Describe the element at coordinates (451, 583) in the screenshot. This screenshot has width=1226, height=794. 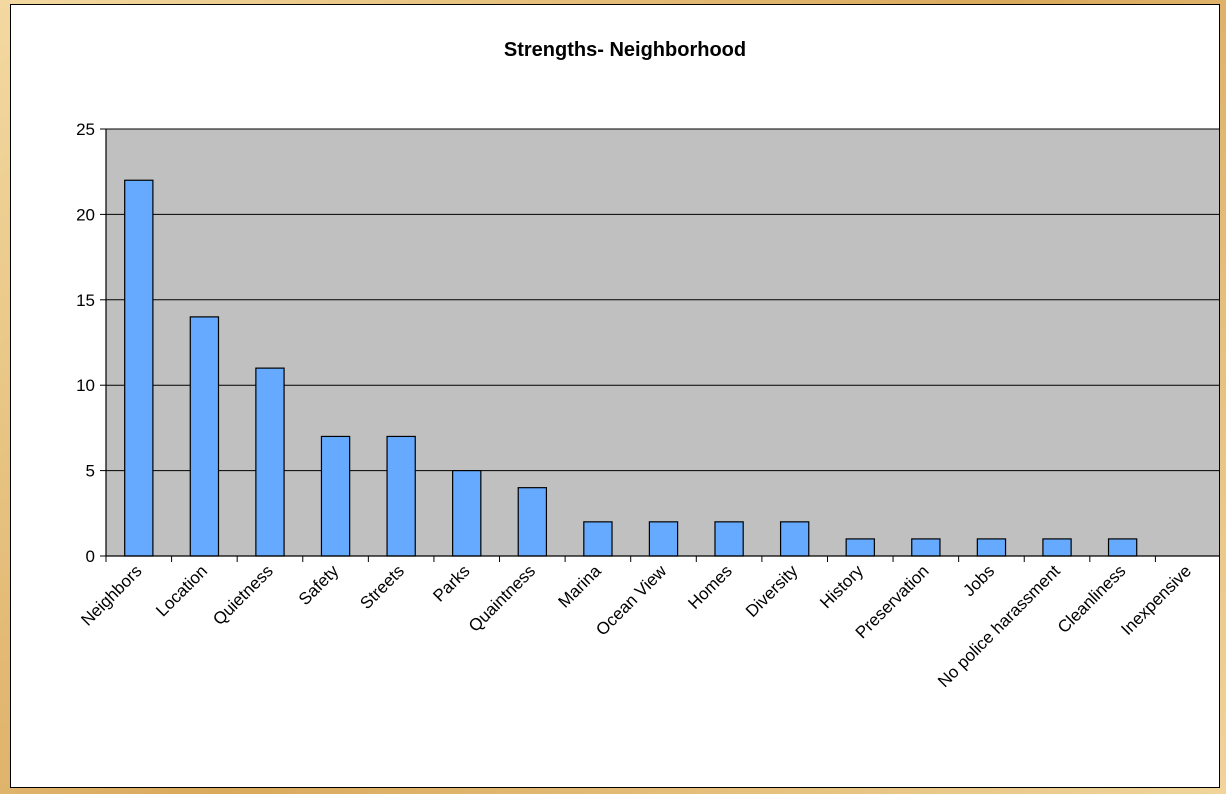
I see `x-tick-label: Parks` at that location.